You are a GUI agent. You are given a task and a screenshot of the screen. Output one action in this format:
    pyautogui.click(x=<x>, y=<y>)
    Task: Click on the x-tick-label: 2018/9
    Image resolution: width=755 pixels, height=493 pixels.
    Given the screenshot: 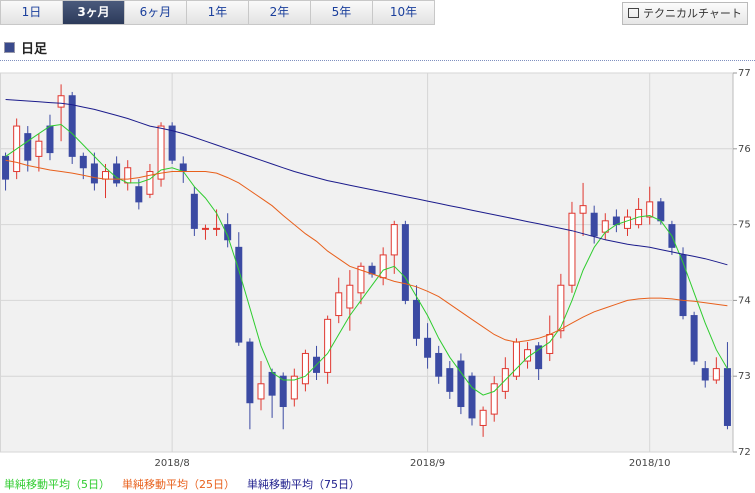 What is the action you would take?
    pyautogui.click(x=427, y=463)
    